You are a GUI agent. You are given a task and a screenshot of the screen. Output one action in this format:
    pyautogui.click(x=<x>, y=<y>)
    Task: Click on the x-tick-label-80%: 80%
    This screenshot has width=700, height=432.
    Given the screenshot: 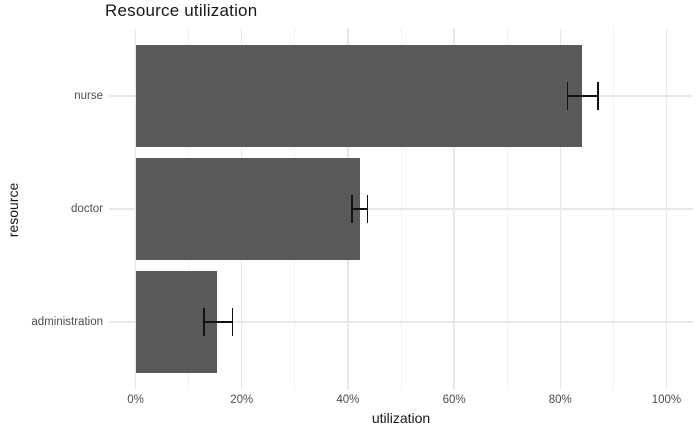 What is the action you would take?
    pyautogui.click(x=560, y=400)
    